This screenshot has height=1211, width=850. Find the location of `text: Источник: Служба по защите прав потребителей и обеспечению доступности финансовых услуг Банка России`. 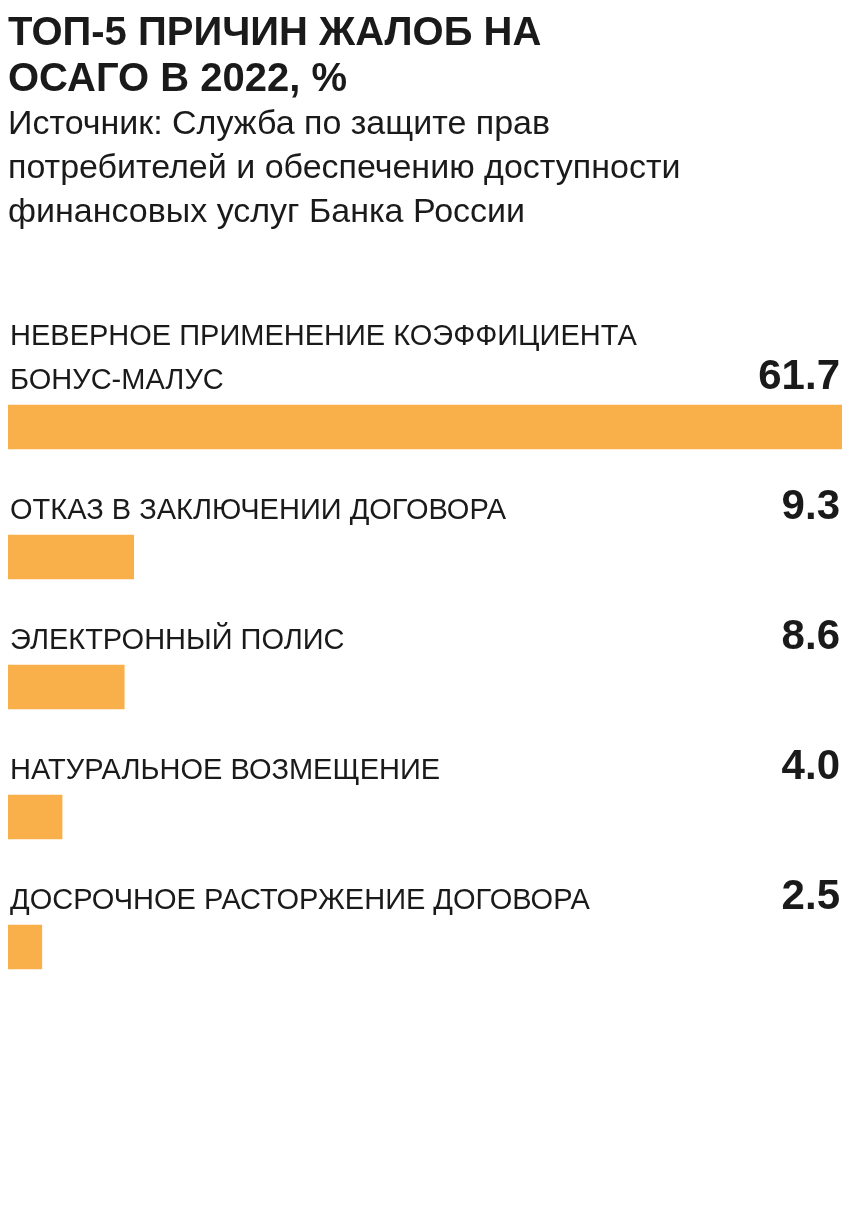

text: Источник: Служба по защите прав потребителей и обеспечению доступности финансовых услуг Банка России is located at coordinates (345, 166).